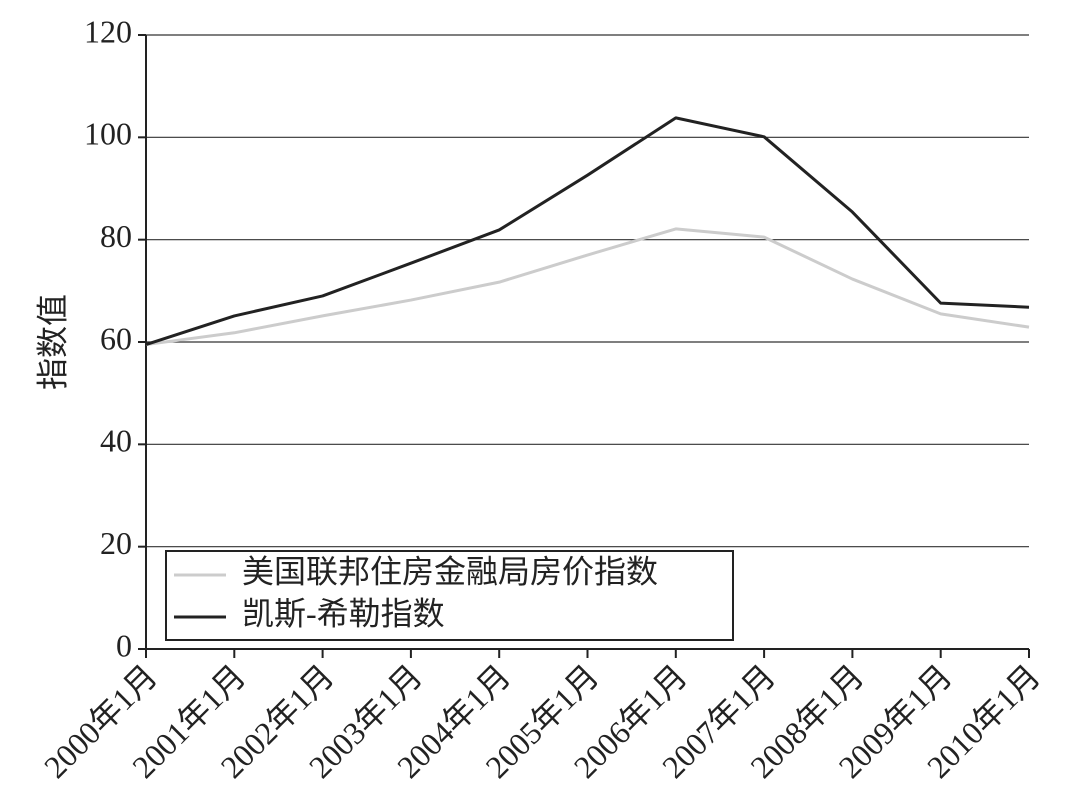 The height and width of the screenshot is (812, 1070). I want to click on legend-label: 美国联邦住房金融局房价指数, so click(450, 571).